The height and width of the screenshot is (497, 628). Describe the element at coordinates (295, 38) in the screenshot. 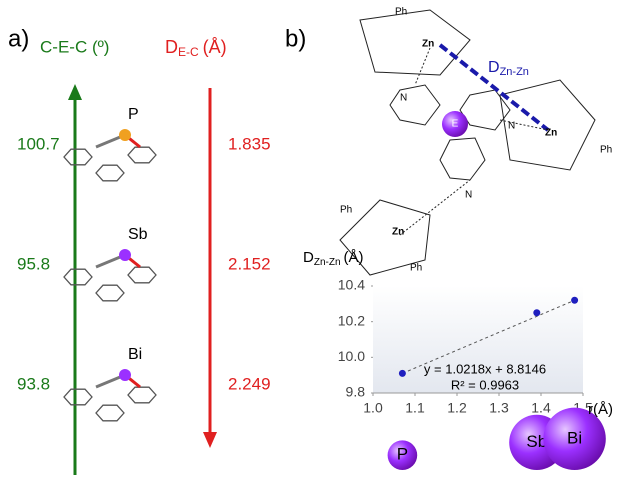

I see `panel-label: b)` at that location.